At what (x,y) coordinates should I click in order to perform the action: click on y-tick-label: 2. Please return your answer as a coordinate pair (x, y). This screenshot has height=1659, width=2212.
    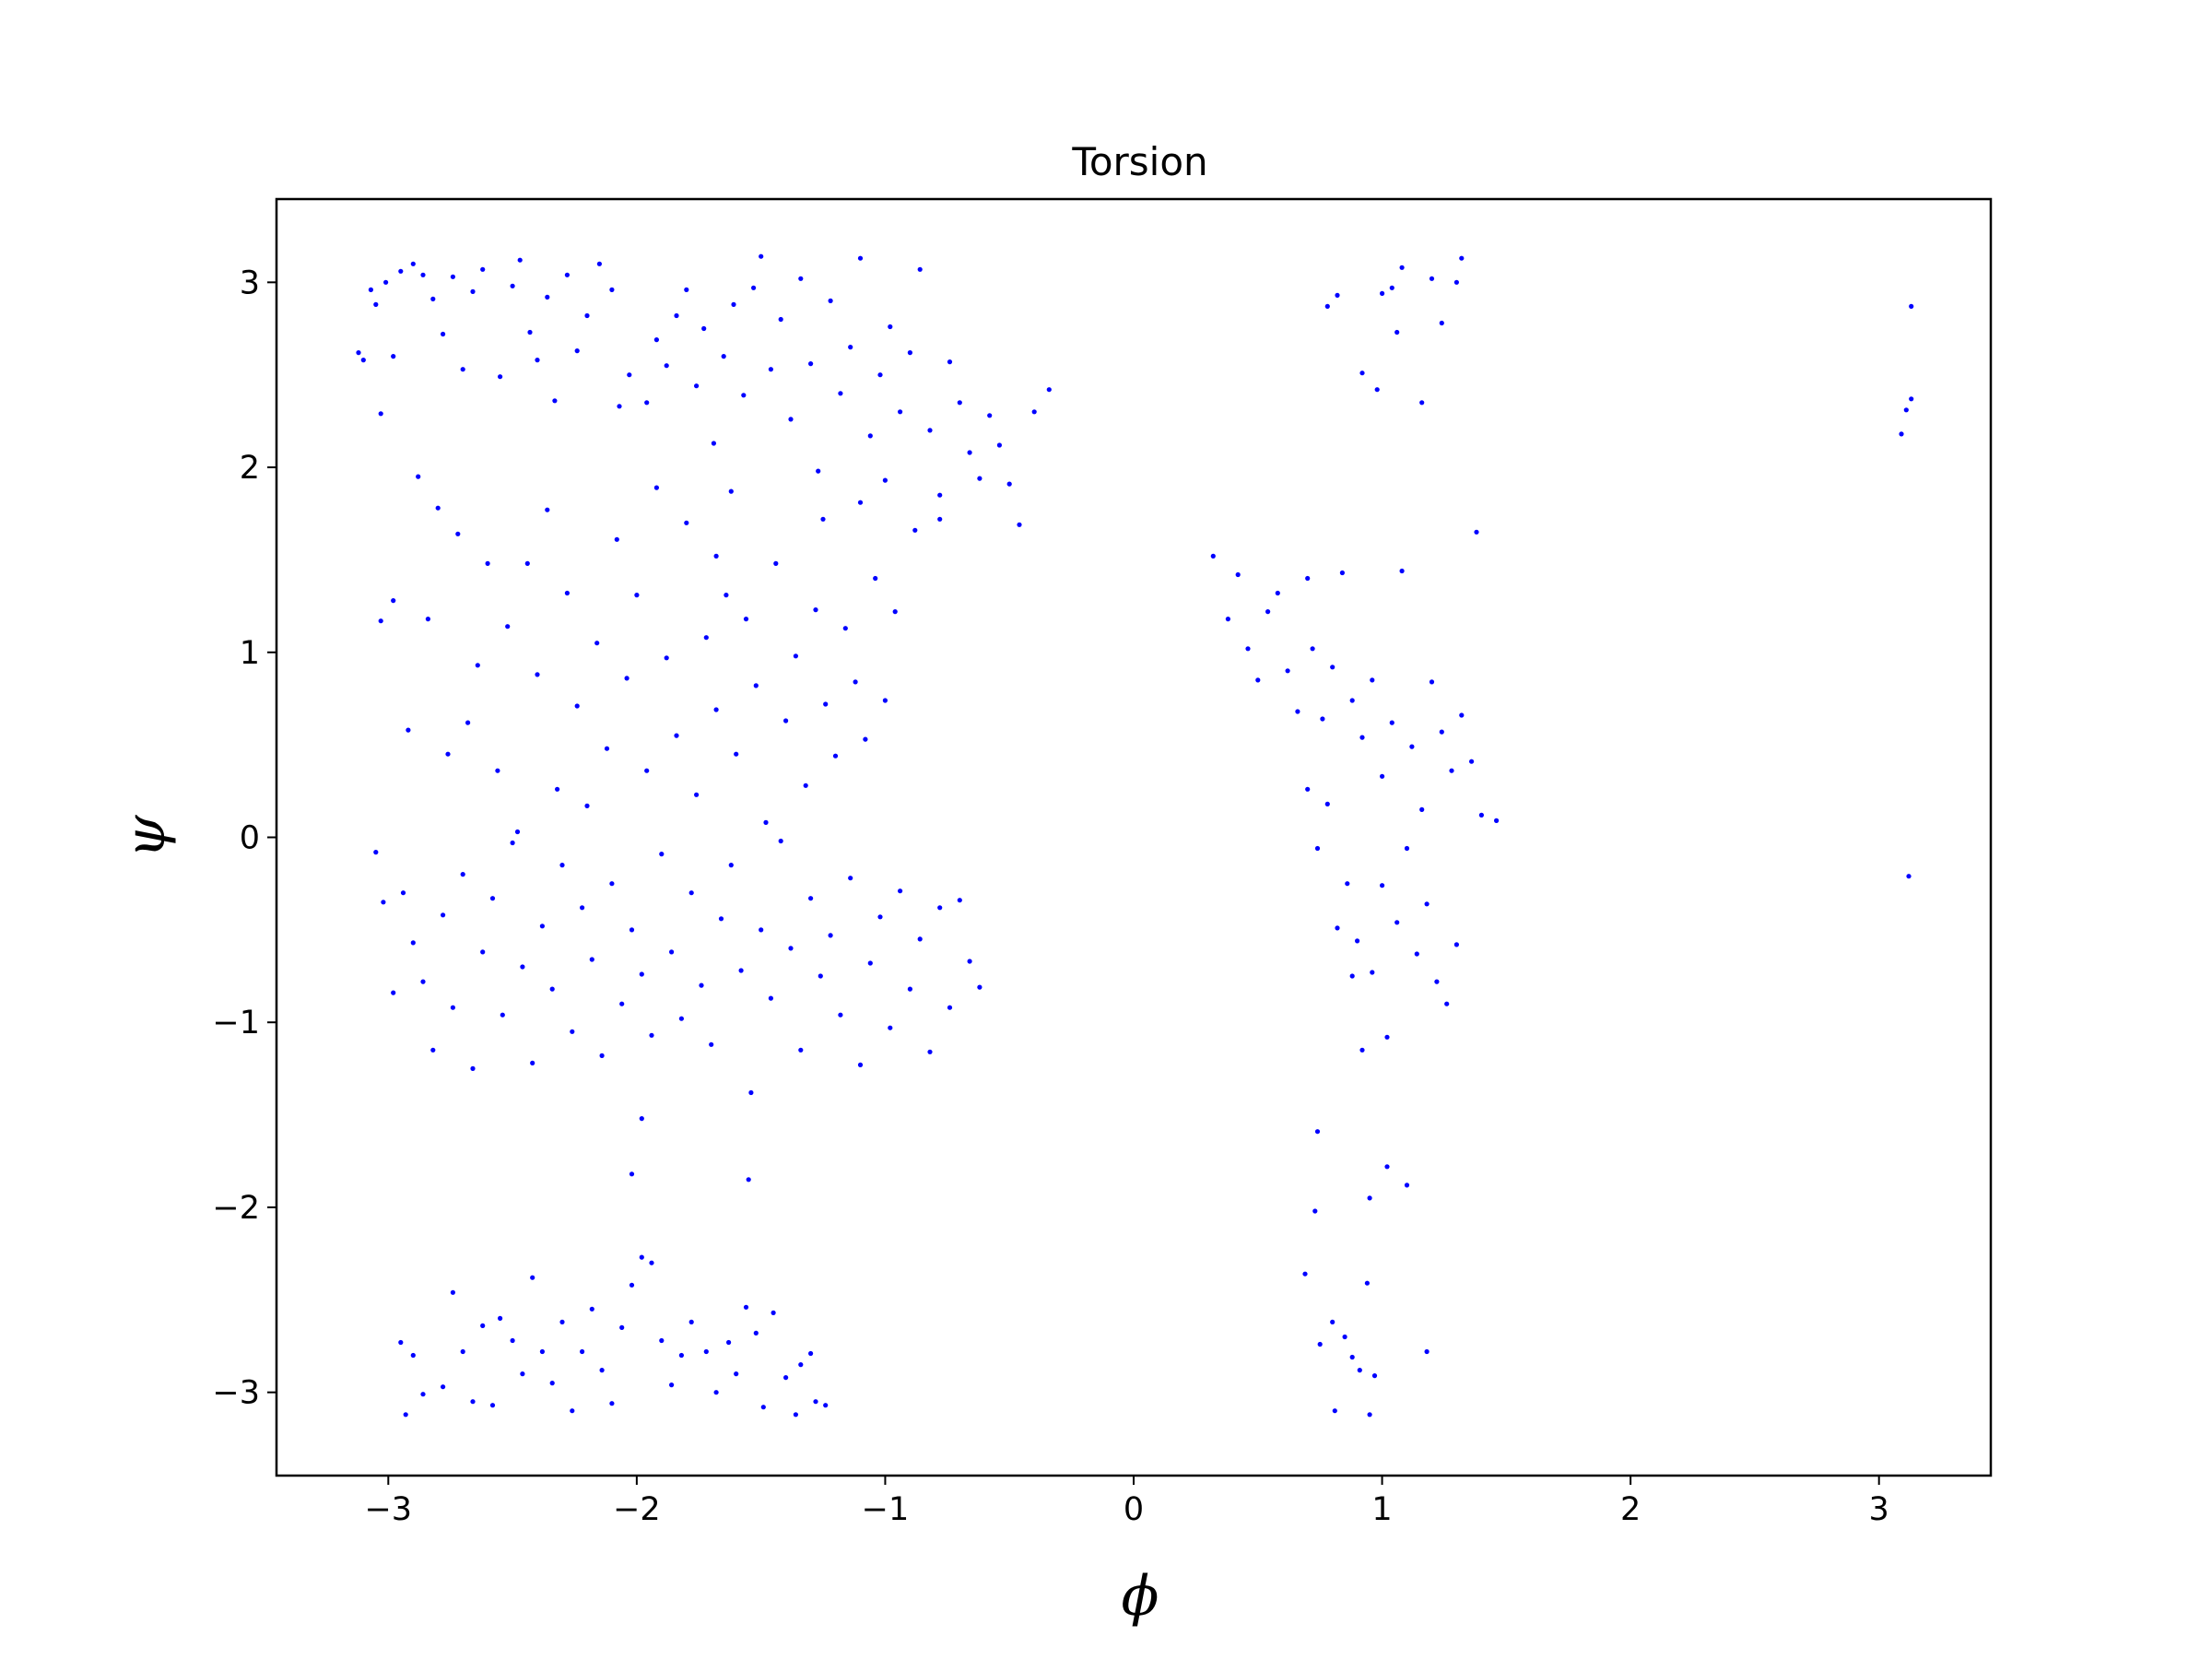
    Looking at the image, I should click on (250, 468).